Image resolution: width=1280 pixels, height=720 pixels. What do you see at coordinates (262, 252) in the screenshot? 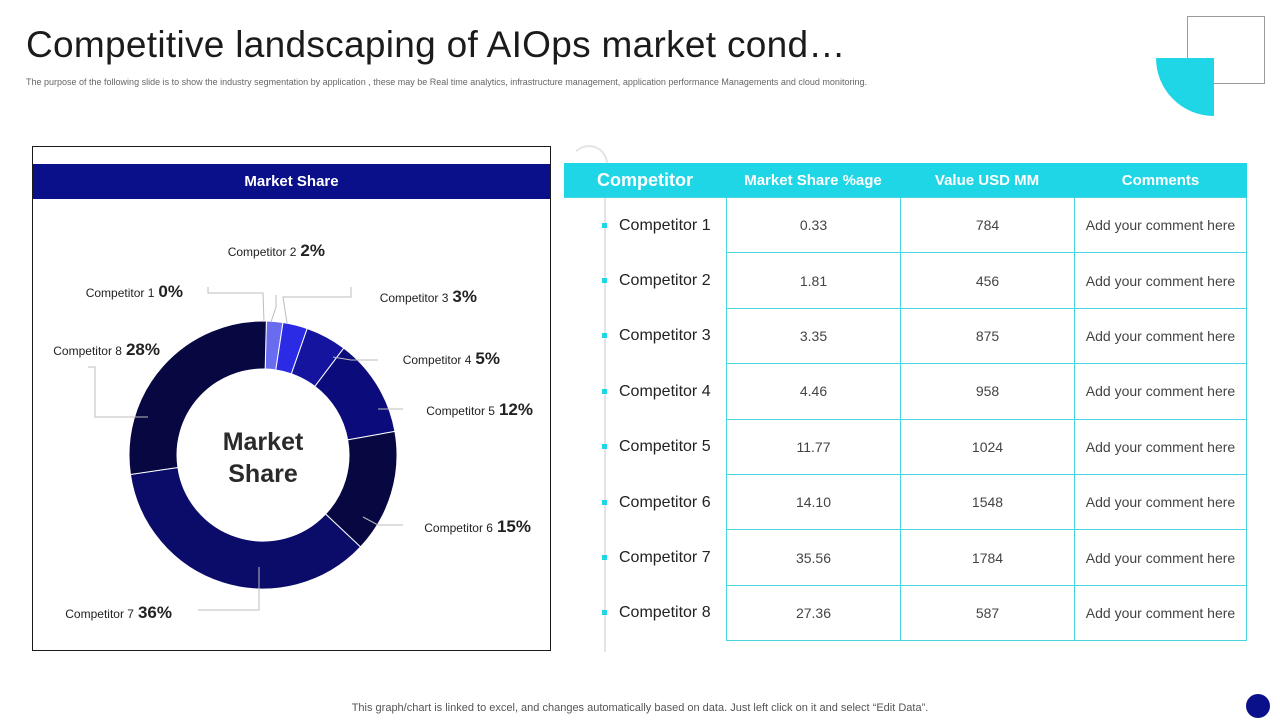
I see `slice-label-name: Competitor 2` at bounding box center [262, 252].